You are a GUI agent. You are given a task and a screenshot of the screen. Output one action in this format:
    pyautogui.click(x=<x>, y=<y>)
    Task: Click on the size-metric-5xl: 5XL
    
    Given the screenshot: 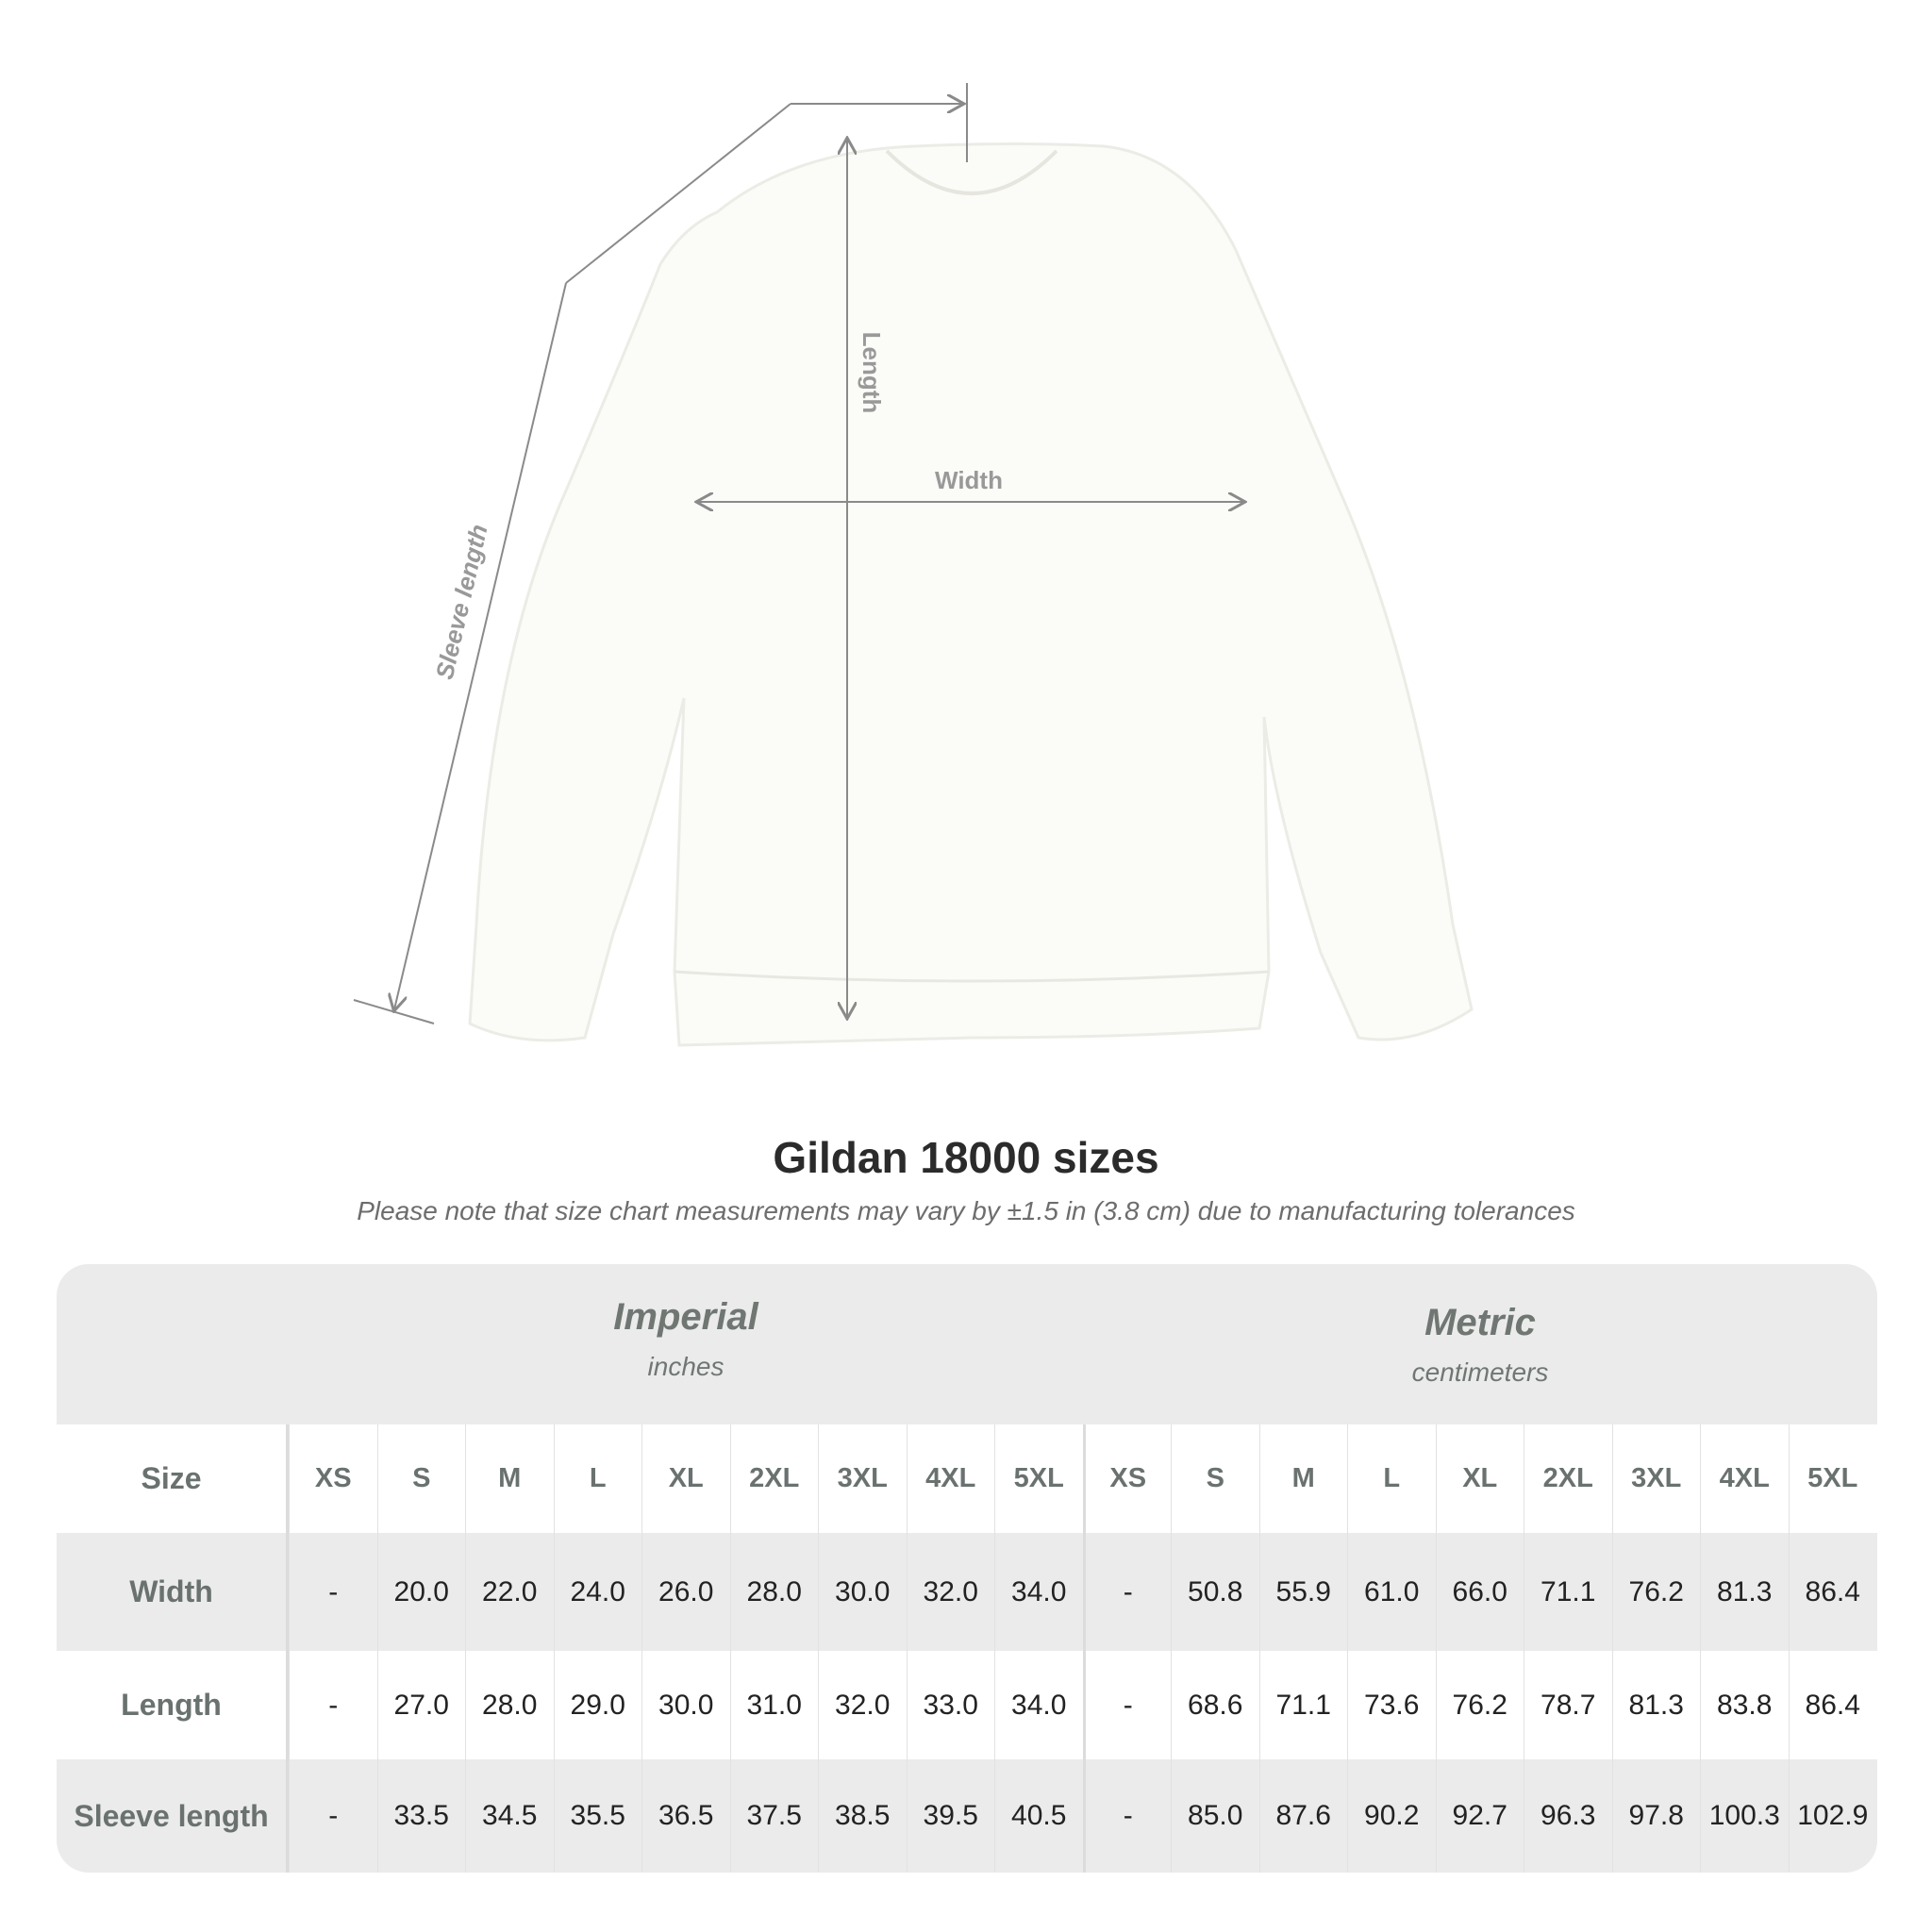 What is the action you would take?
    pyautogui.click(x=1833, y=1478)
    